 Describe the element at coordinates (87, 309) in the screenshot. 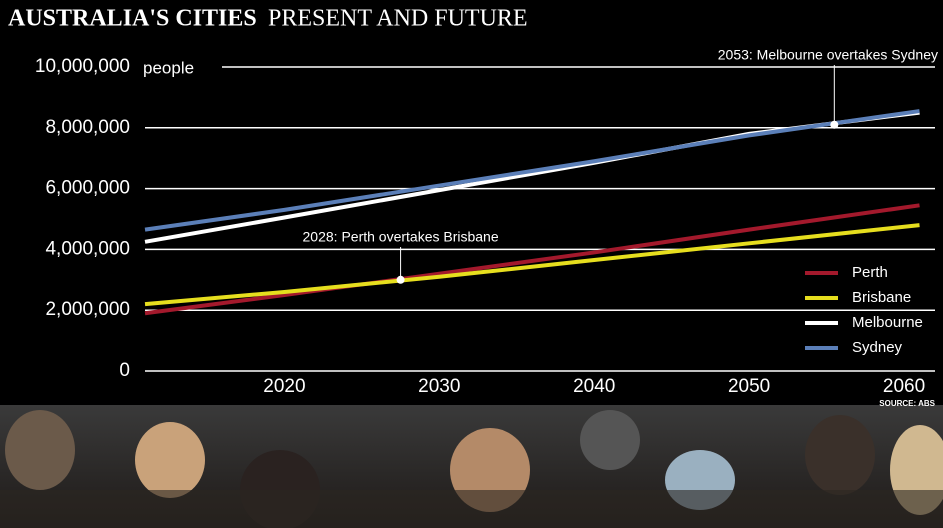

I see `y-tick-label: 2,000,000` at that location.